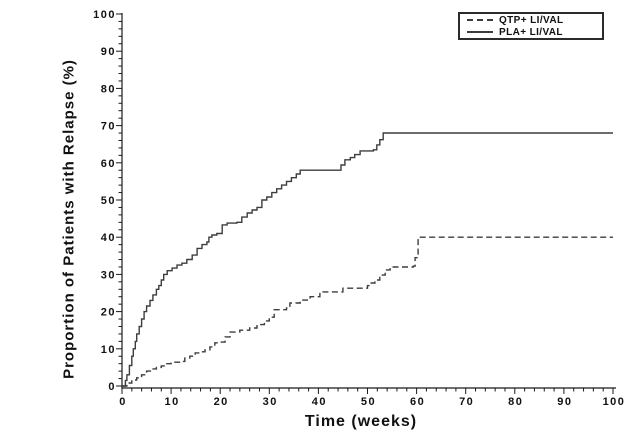 The height and width of the screenshot is (435, 632). Describe the element at coordinates (108, 238) in the screenshot. I see `y-tick-label: 40` at that location.